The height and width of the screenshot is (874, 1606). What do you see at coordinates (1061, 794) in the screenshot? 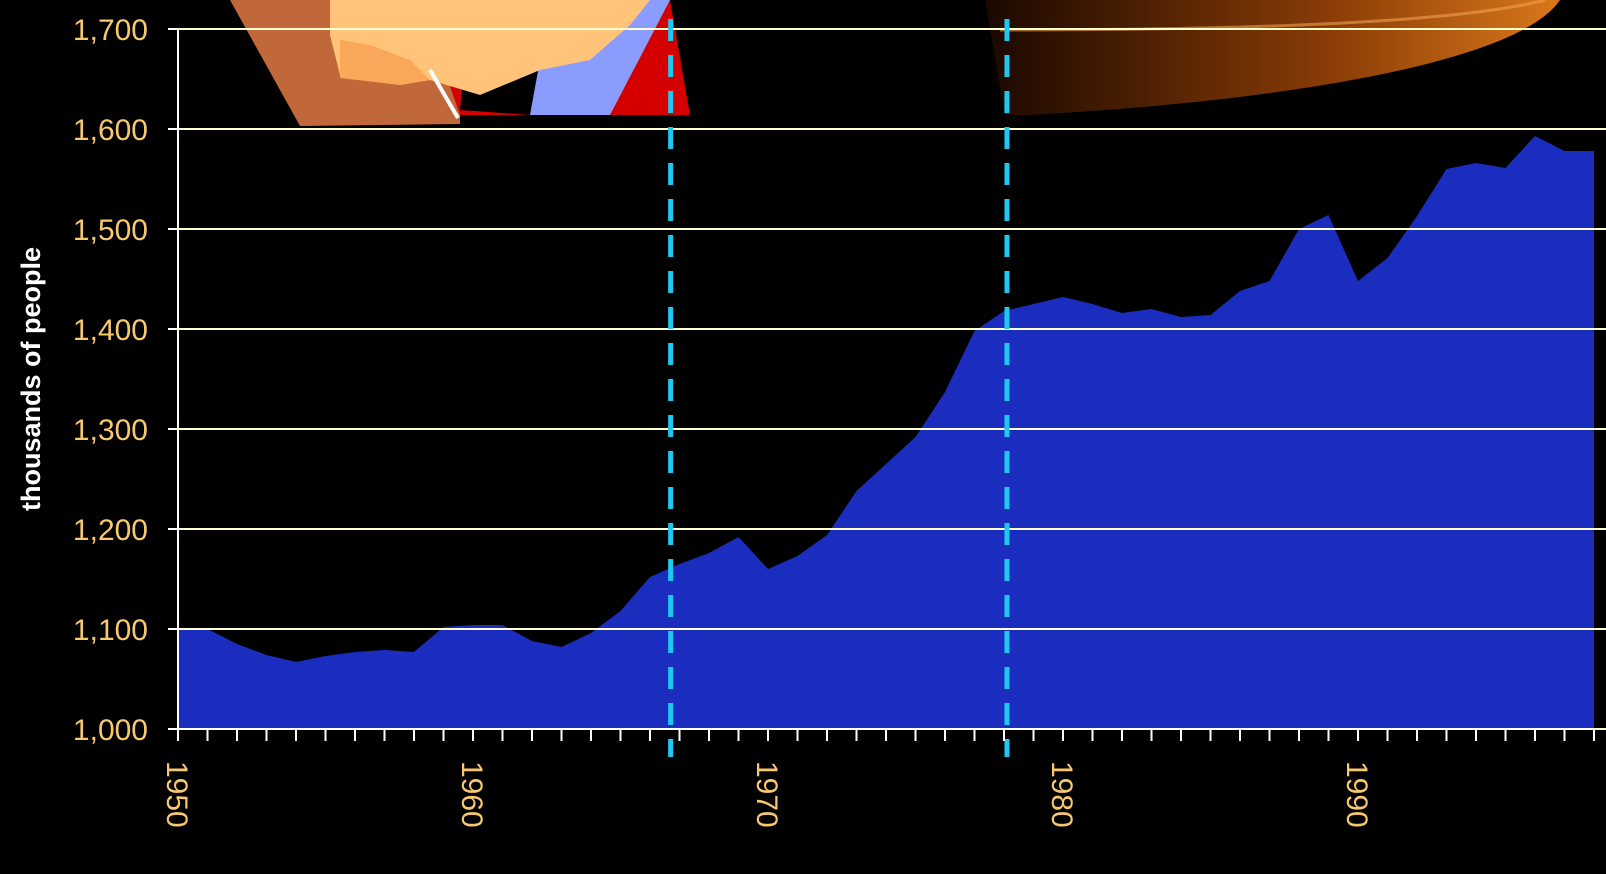
I see `x-tick-label: 1980` at bounding box center [1061, 794].